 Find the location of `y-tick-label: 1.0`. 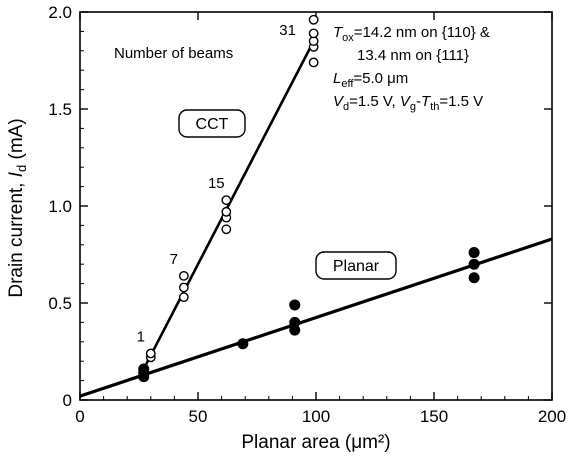

y-tick-label: 1.0 is located at coordinates (60, 206).